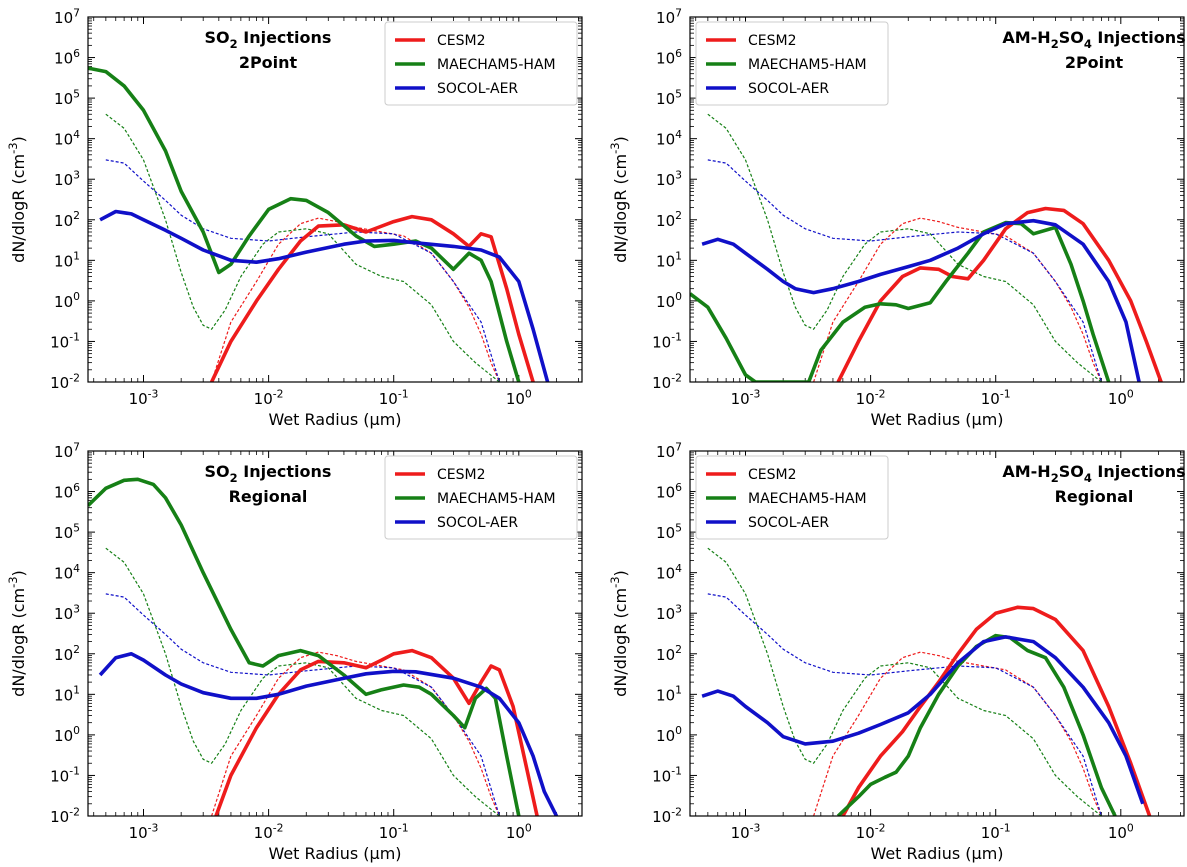 This screenshot has width=1187, height=867. What do you see at coordinates (1093, 39) in the screenshot?
I see `panel-title: AM-H2SO4 Injections` at bounding box center [1093, 39].